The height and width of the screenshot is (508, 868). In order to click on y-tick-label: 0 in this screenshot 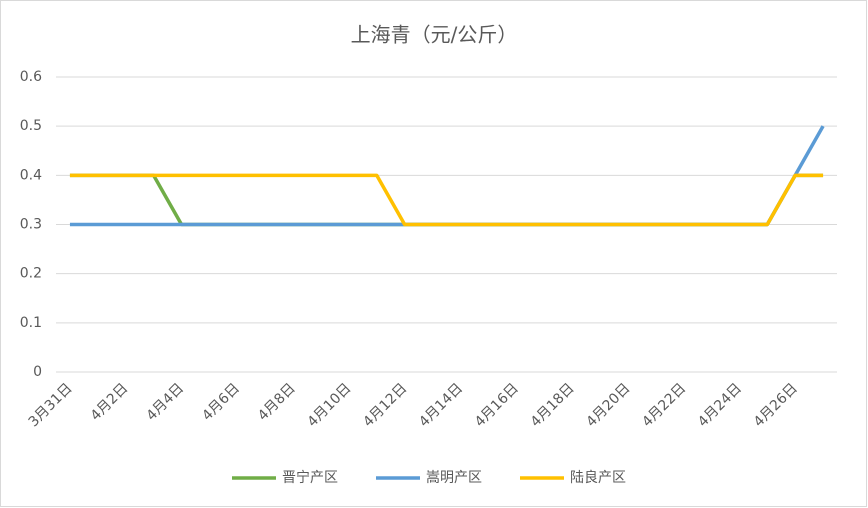, I will do `click(37, 372)`.